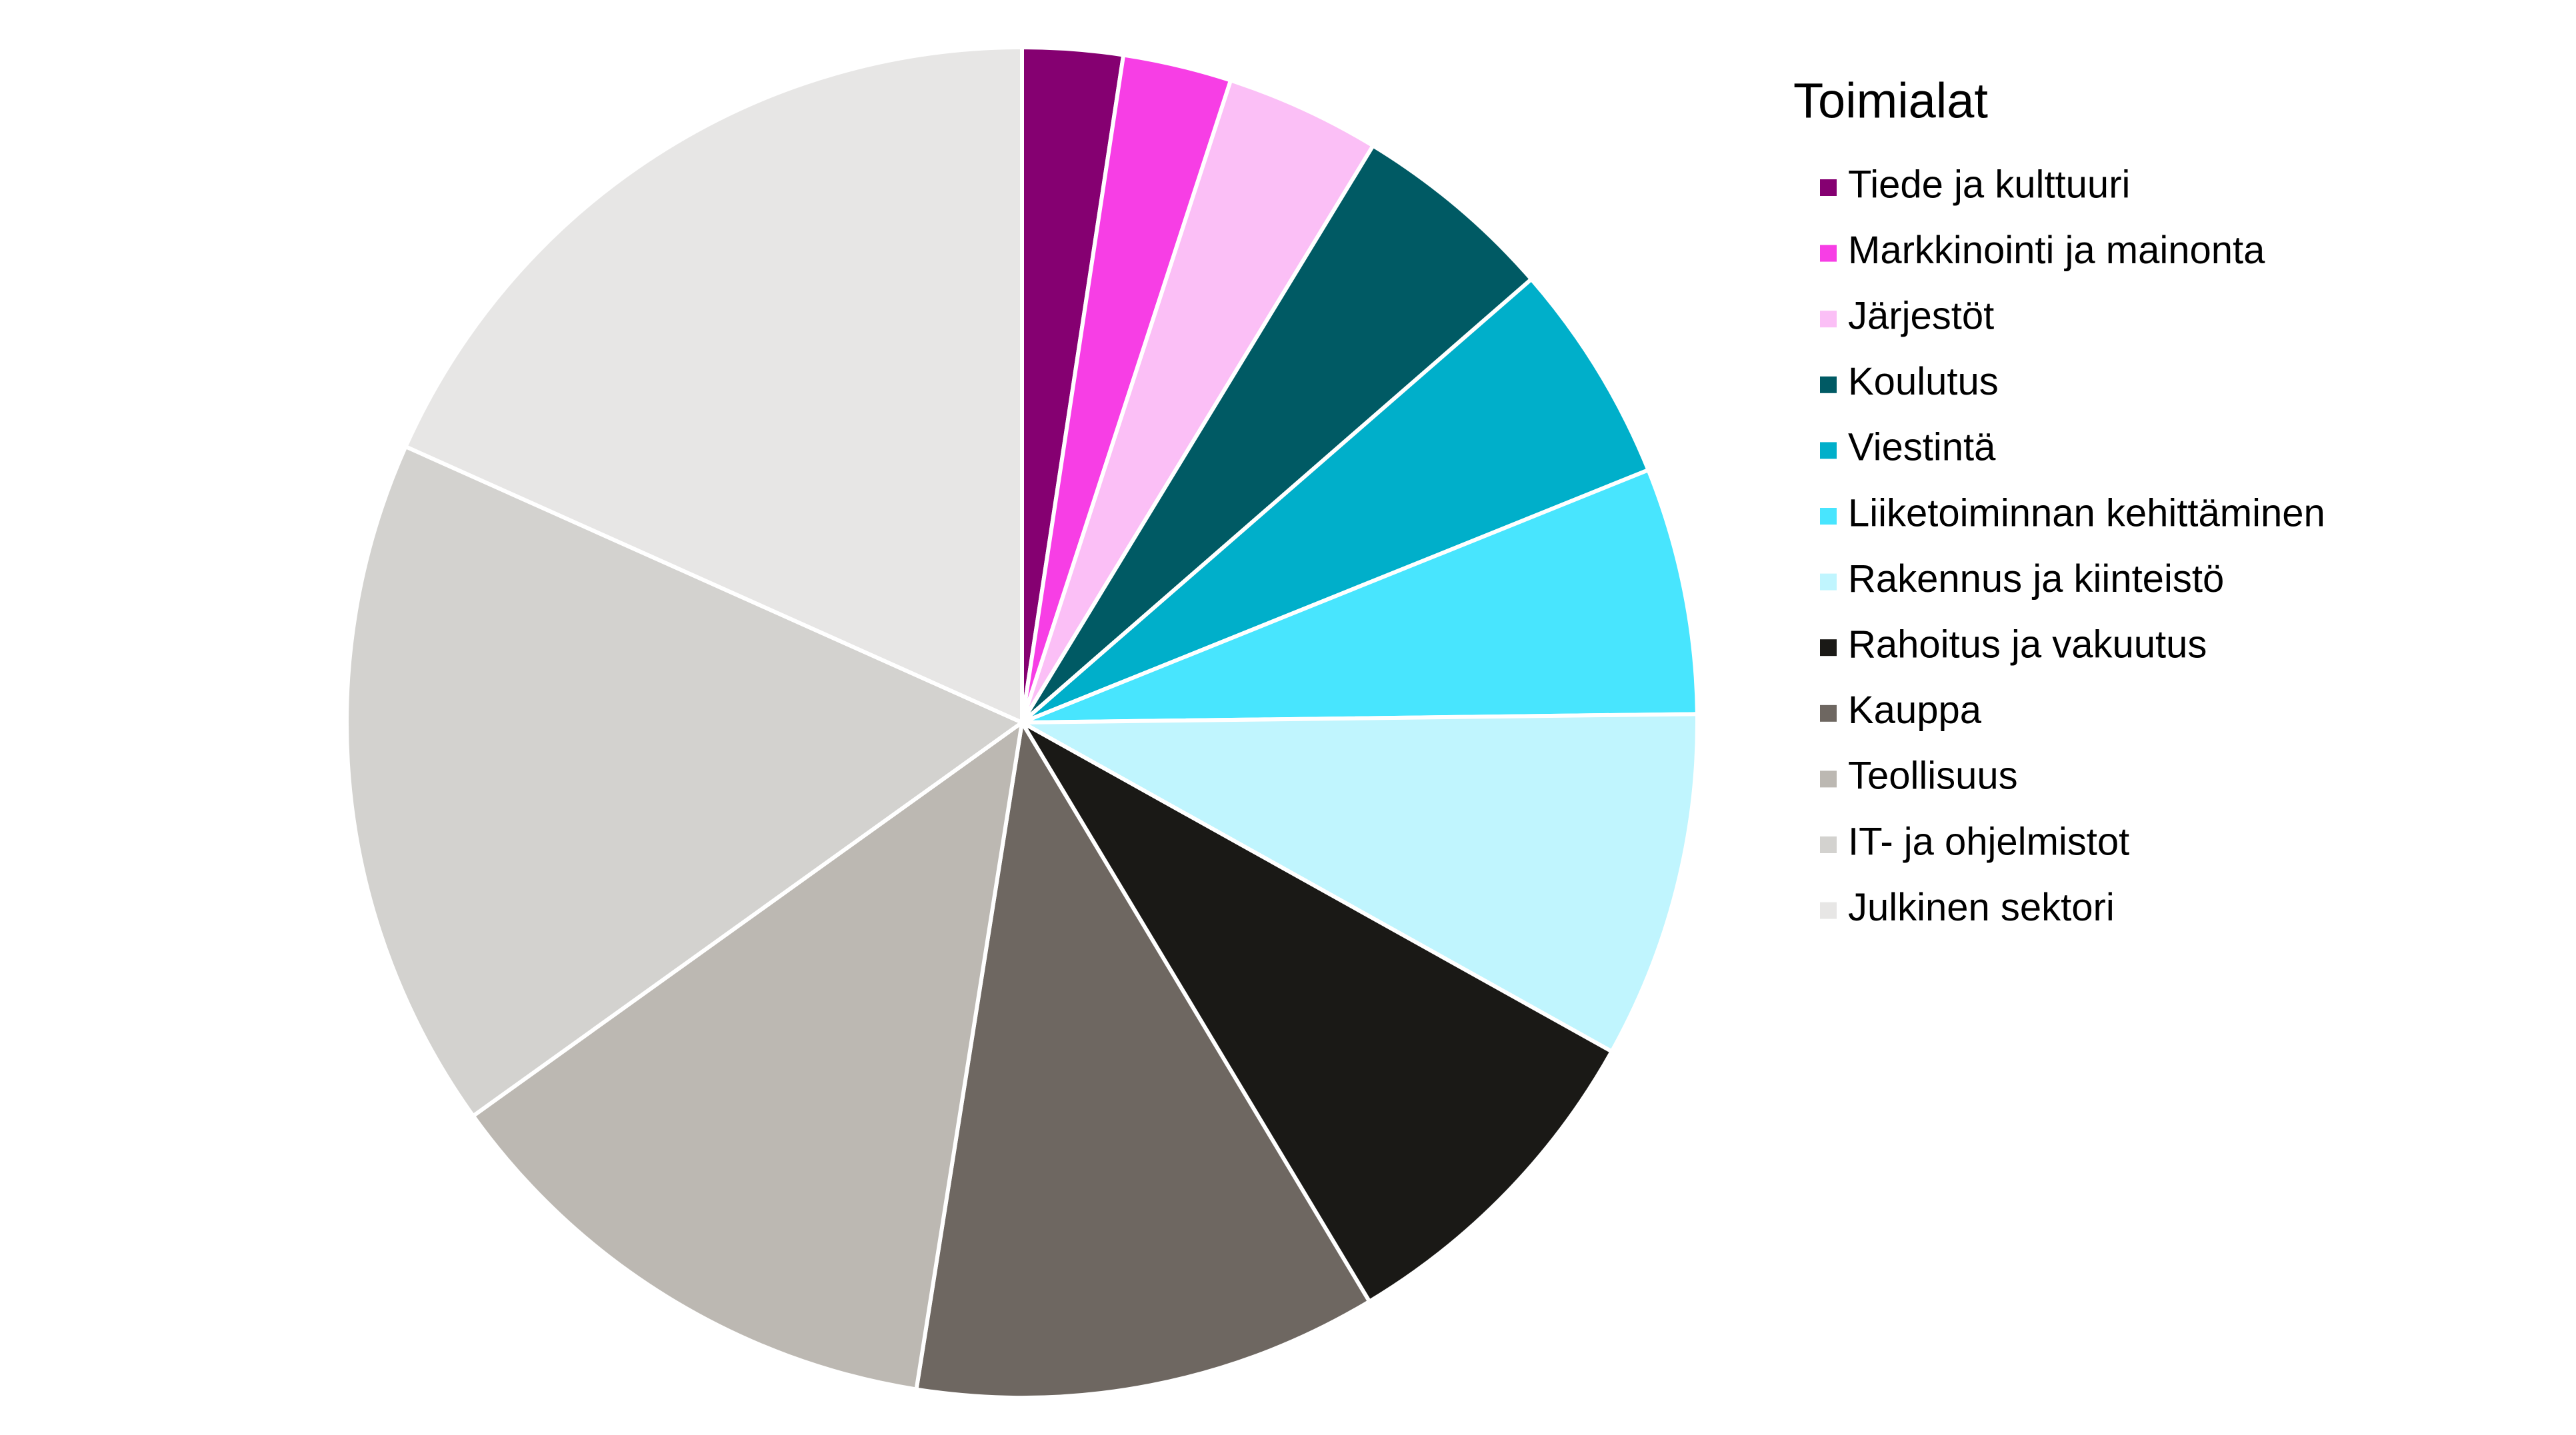  I want to click on legend-title: Toimialat, so click(1890, 101).